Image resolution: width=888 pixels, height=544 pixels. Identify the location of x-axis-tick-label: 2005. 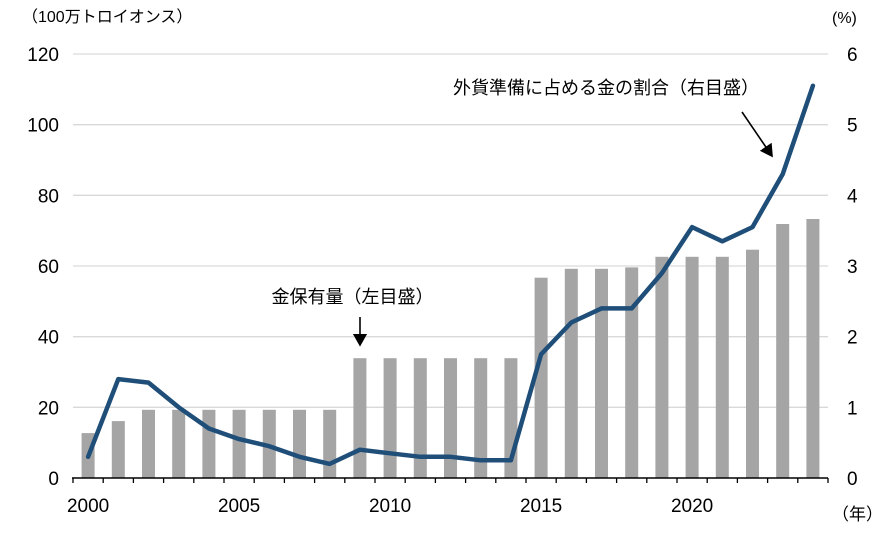
(239, 506).